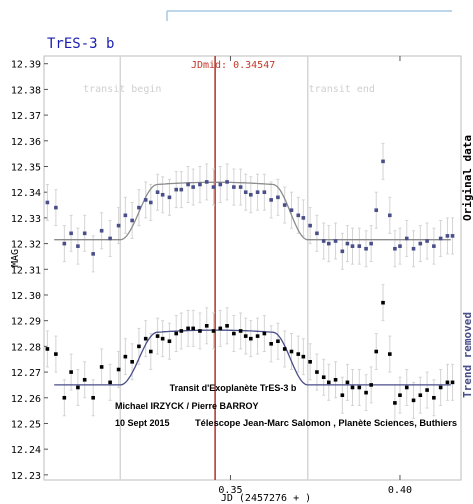 This screenshot has width=473, height=504. What do you see at coordinates (26, 476) in the screenshot?
I see `y-tick-label: 12.23` at bounding box center [26, 476].